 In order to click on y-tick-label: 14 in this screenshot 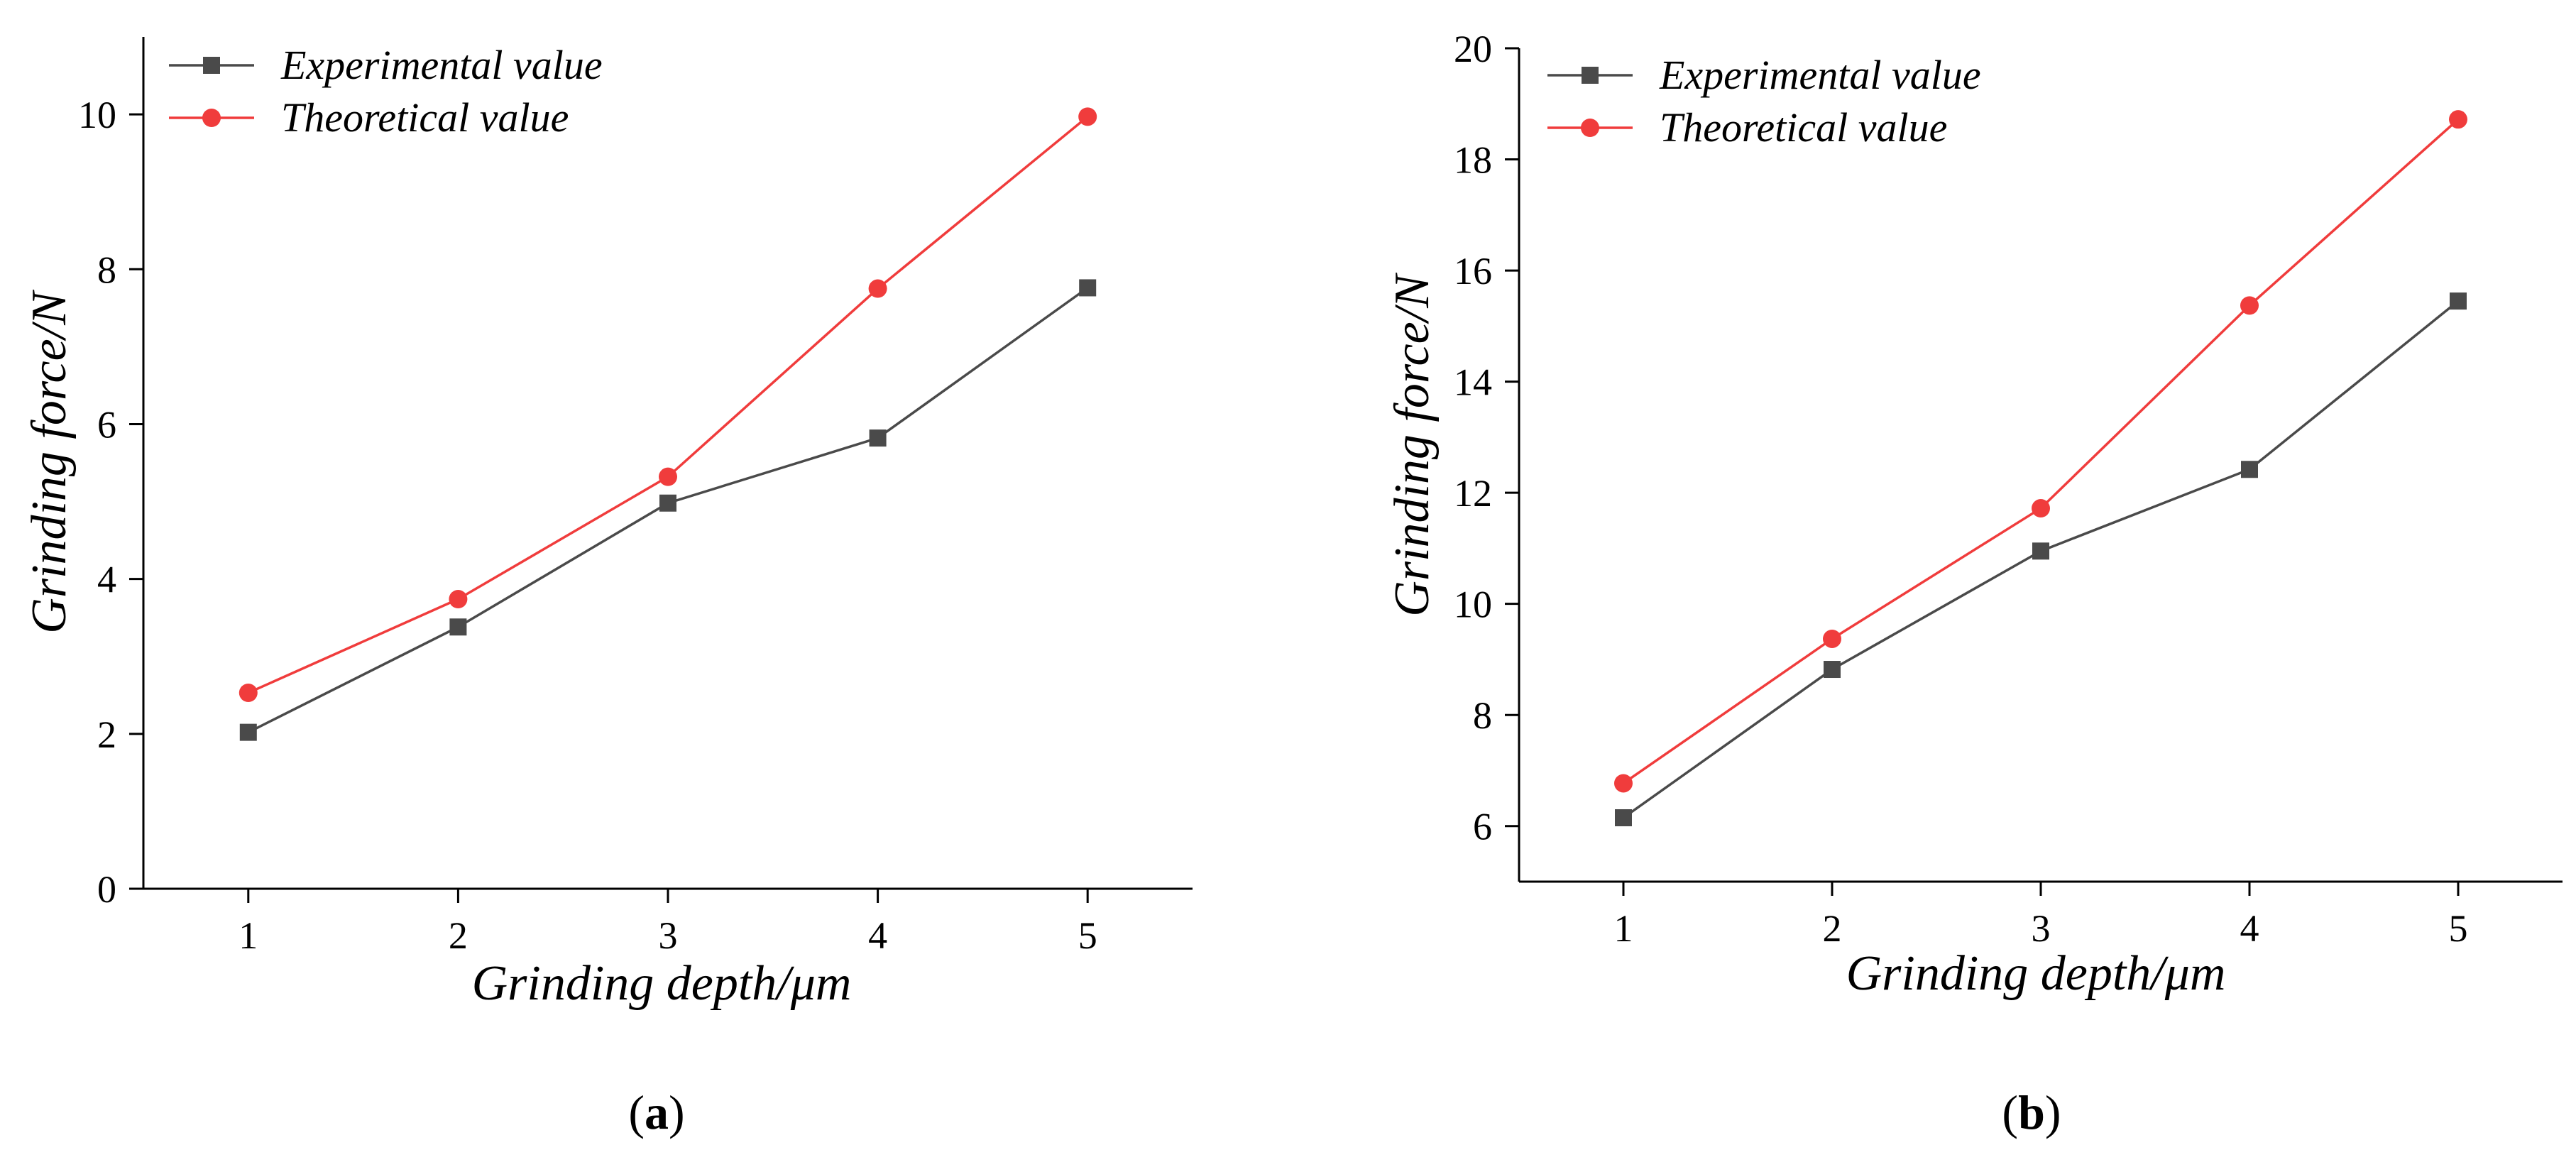, I will do `click(1473, 382)`.